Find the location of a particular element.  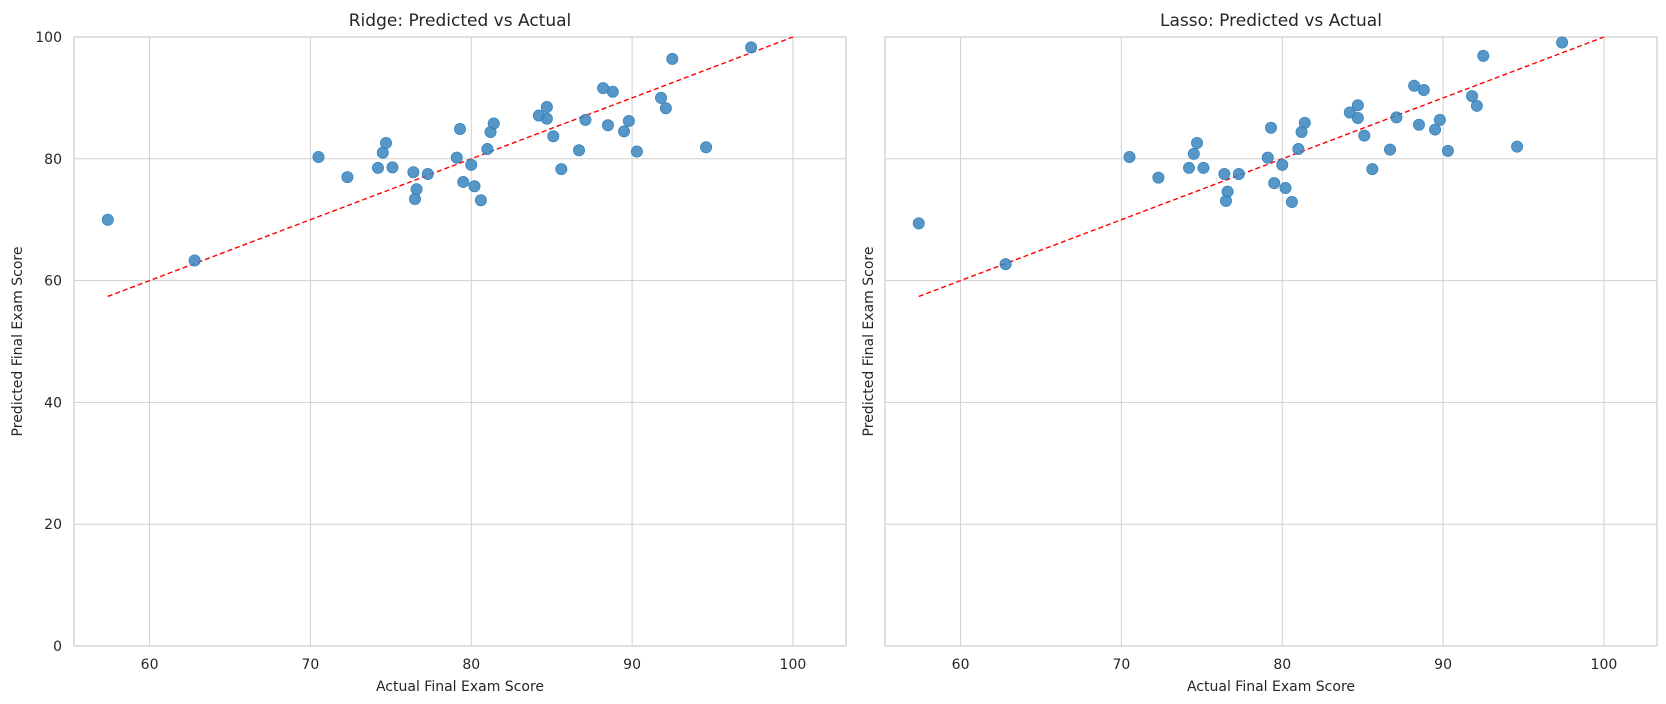

ridge-y-axis-label: Predicted Final Exam Score is located at coordinates (18, 342).